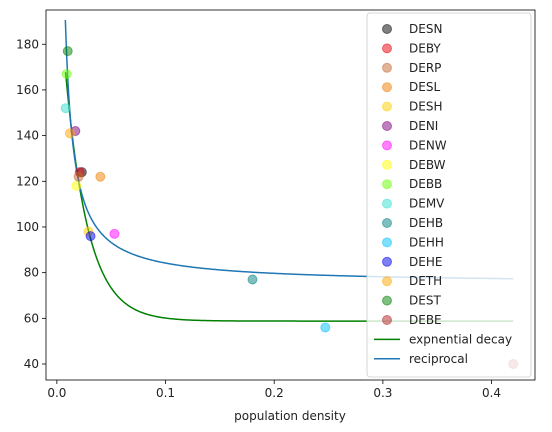 The image size is (552, 432). What do you see at coordinates (425, 281) in the screenshot?
I see `legend-label-deth: DETH` at bounding box center [425, 281].